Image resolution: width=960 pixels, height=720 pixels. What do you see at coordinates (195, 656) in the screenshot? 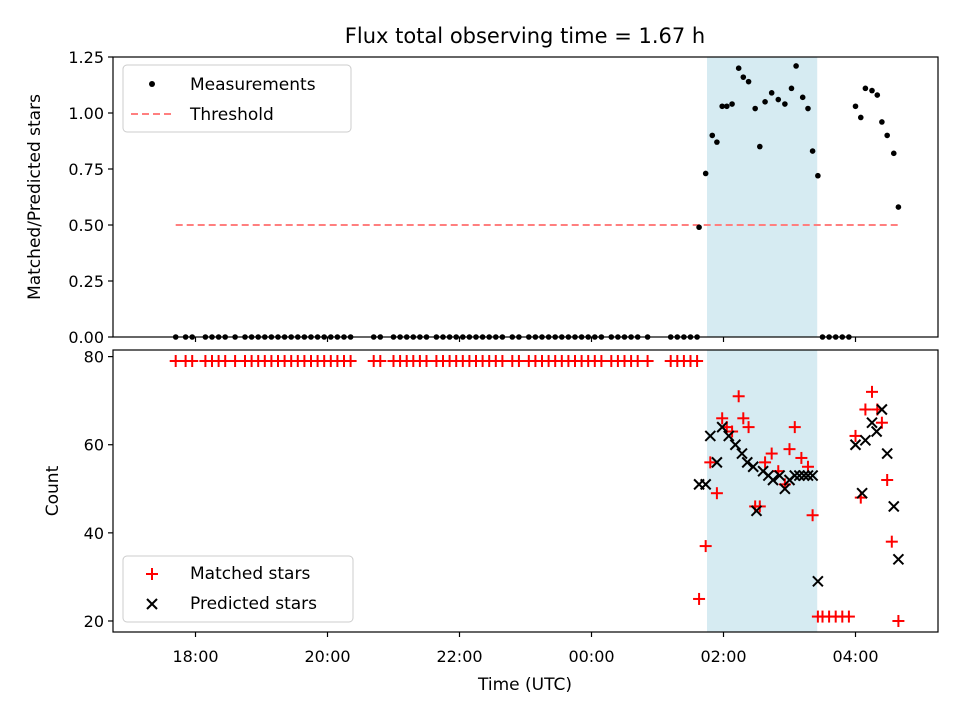
I see `x-tick-label: 18:00` at bounding box center [195, 656].